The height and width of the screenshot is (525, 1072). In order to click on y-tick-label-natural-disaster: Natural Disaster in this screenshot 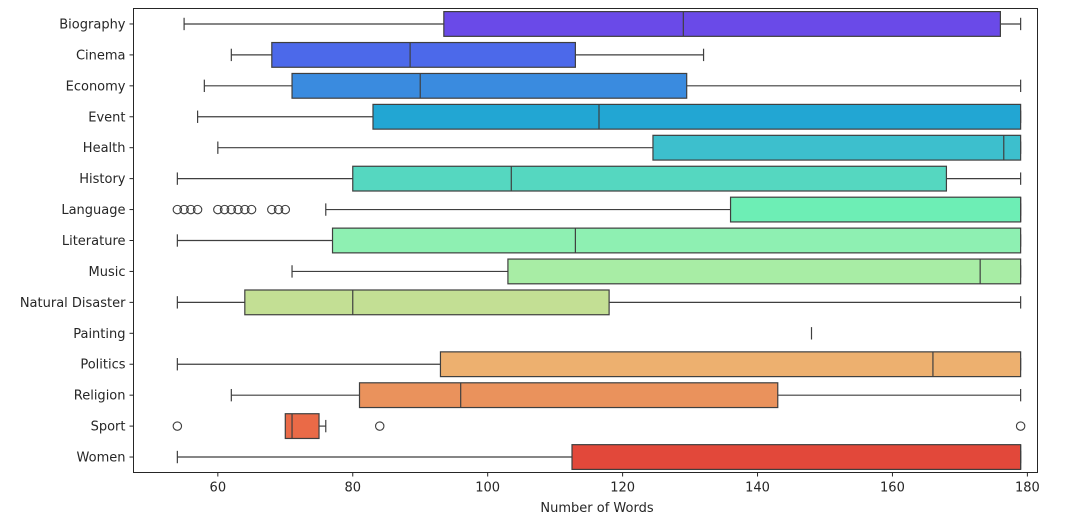, I will do `click(73, 303)`.